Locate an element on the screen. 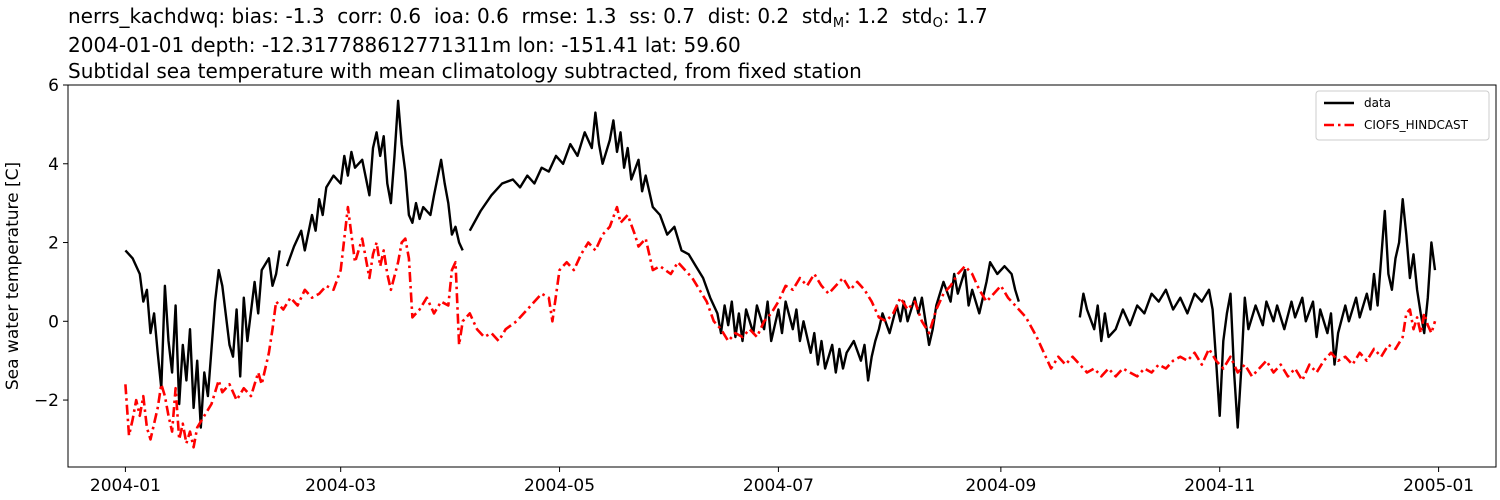 This screenshot has width=1500, height=500. metric-rmse: rmse: 1.3 is located at coordinates (569, 16).